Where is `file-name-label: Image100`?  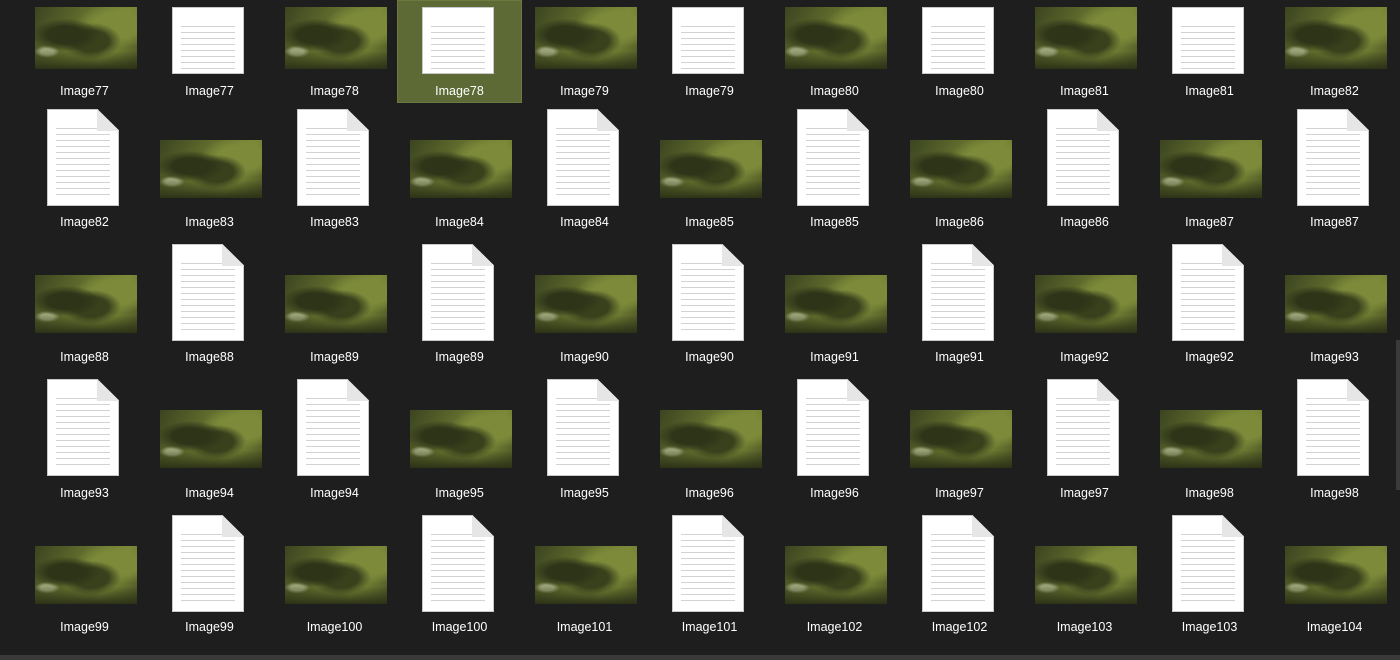
file-name-label: Image100 is located at coordinates (334, 627).